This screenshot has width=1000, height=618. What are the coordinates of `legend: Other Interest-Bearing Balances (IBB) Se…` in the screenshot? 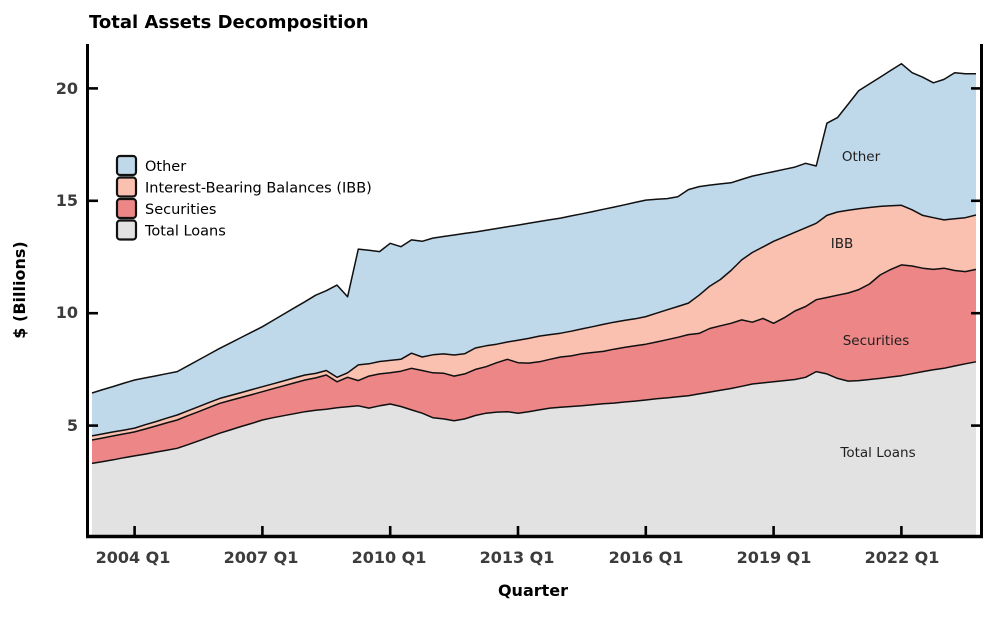 It's located at (243, 197).